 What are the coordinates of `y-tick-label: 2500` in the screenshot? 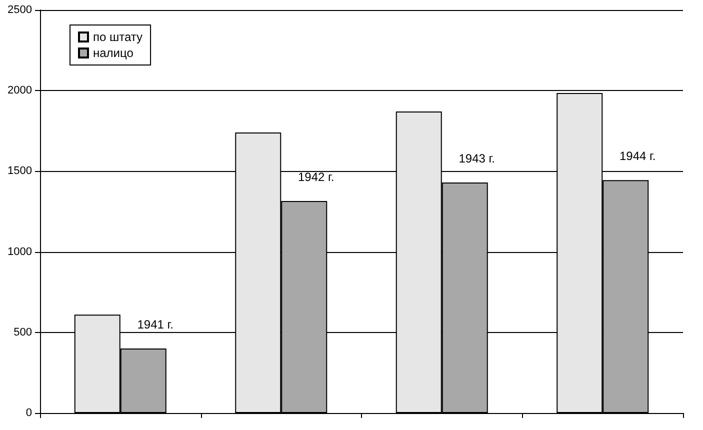 It's located at (20, 10).